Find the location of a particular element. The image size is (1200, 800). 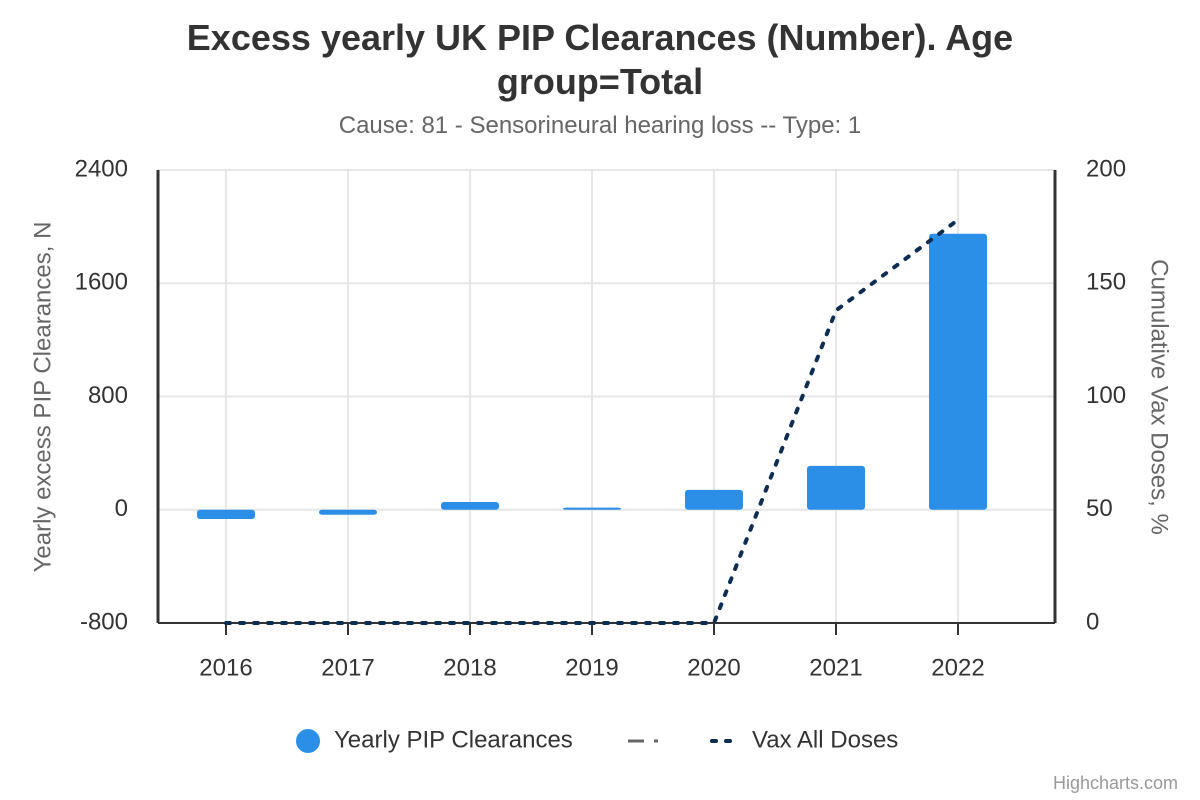

x-tick-label: 2021 is located at coordinates (835, 667).